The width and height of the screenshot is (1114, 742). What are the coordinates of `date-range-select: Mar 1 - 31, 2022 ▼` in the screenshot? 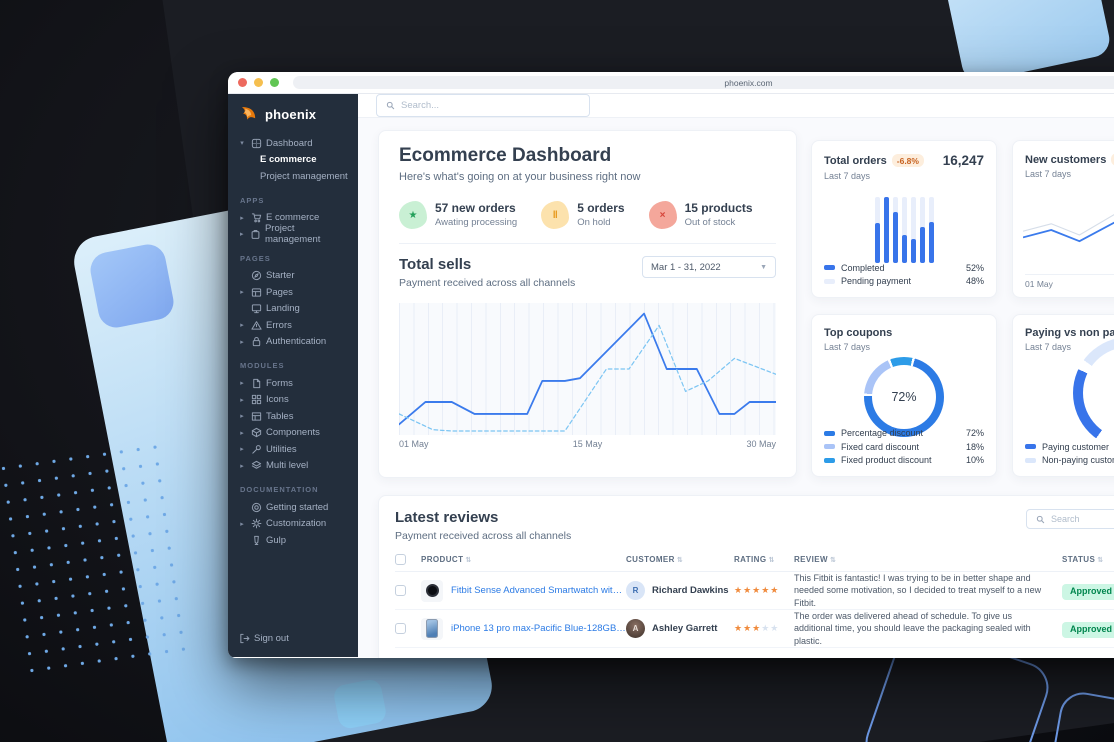 It's located at (709, 267).